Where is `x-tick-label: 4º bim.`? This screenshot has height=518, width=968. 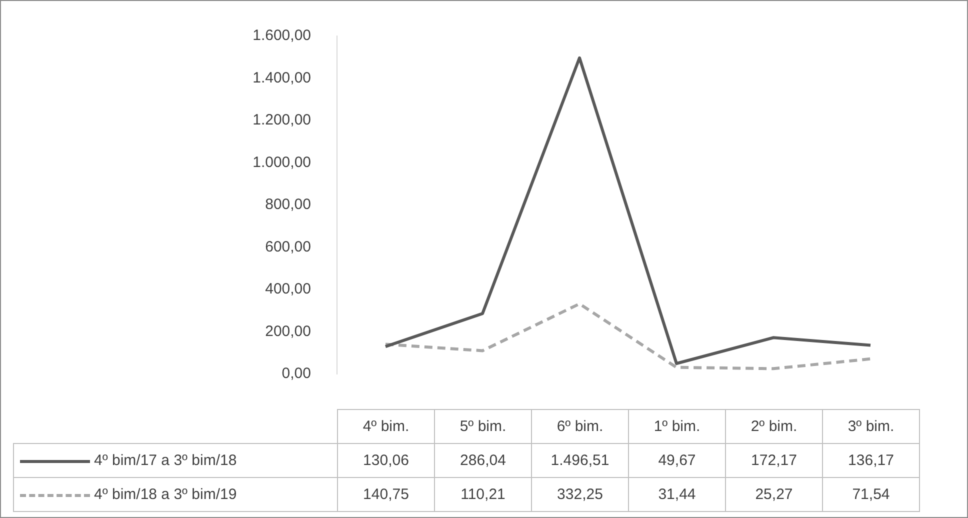
x-tick-label: 4º bim. is located at coordinates (386, 427).